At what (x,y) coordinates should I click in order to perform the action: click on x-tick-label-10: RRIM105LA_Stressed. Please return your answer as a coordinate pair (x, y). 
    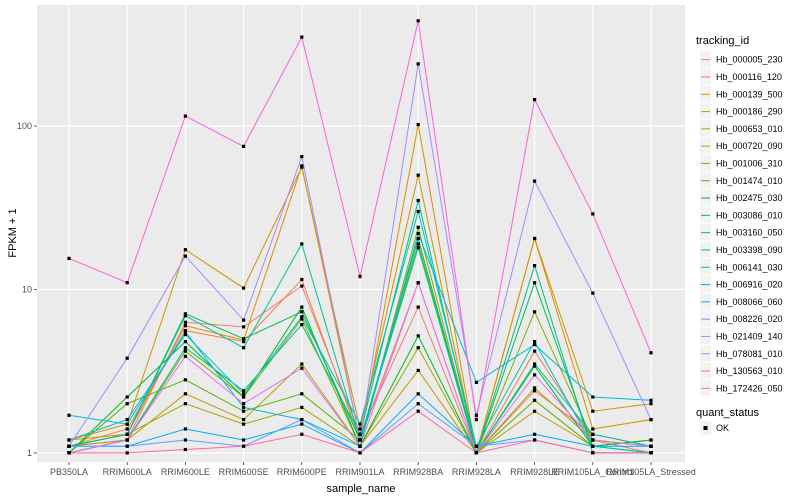
    Looking at the image, I should click on (651, 472).